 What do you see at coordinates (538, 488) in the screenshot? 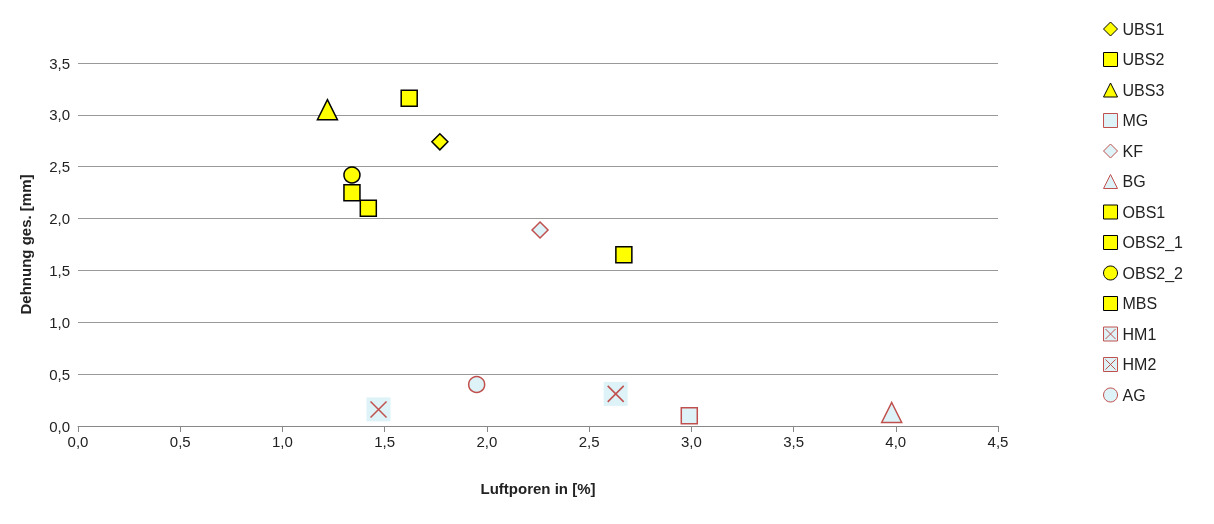
I see `x-axis-title: Luftporen in [%]` at bounding box center [538, 488].